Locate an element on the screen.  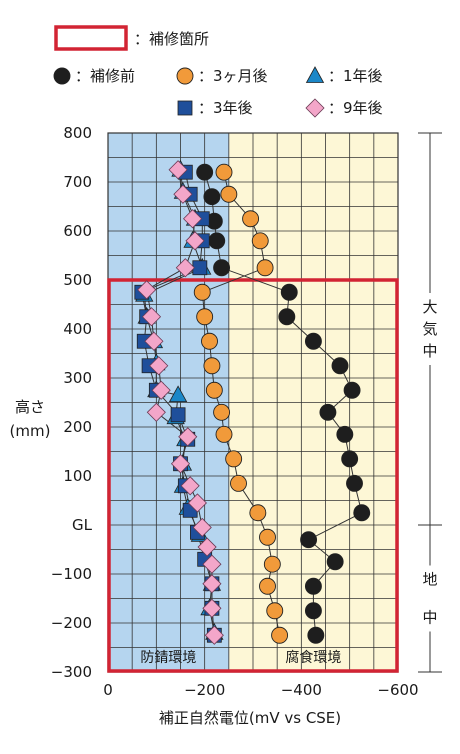
y-tick-label: 500 is located at coordinates (77, 280).